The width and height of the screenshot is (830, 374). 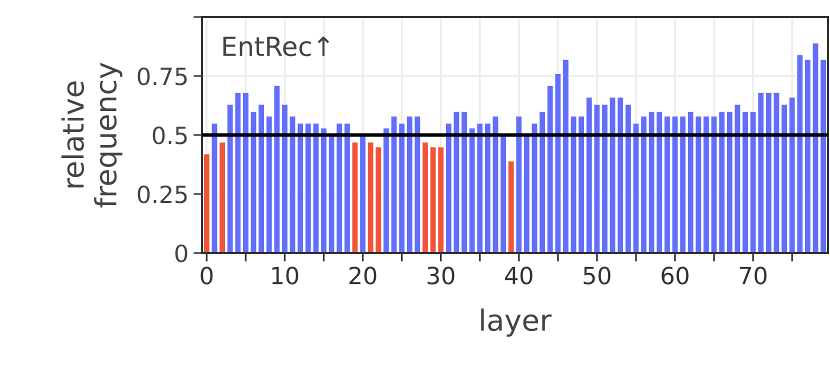 I want to click on x-tick-label: 10, so click(x=285, y=275).